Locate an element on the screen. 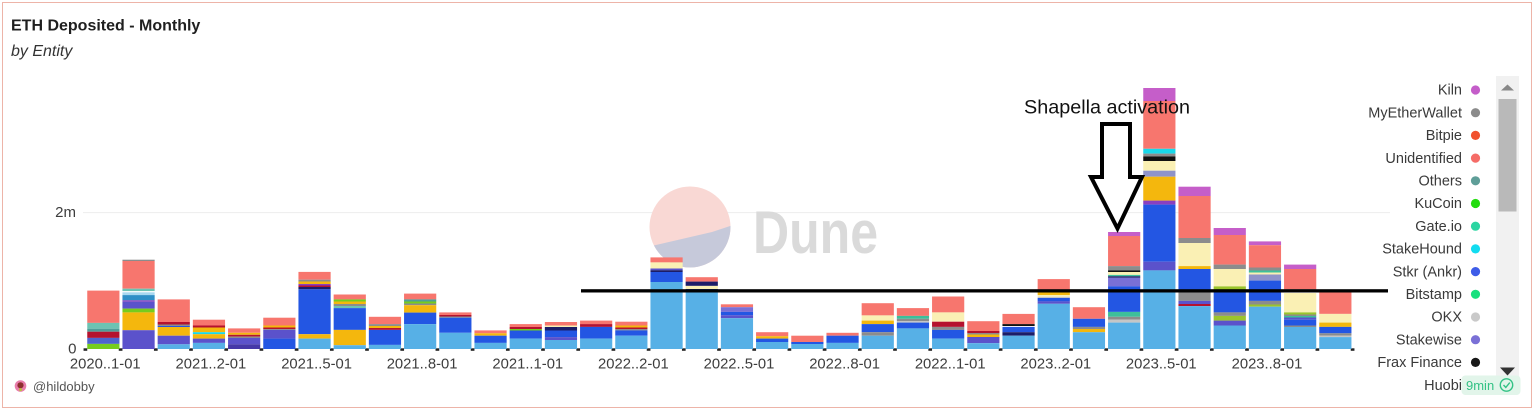  svg-text: Bitstamp is located at coordinates (1434, 295).